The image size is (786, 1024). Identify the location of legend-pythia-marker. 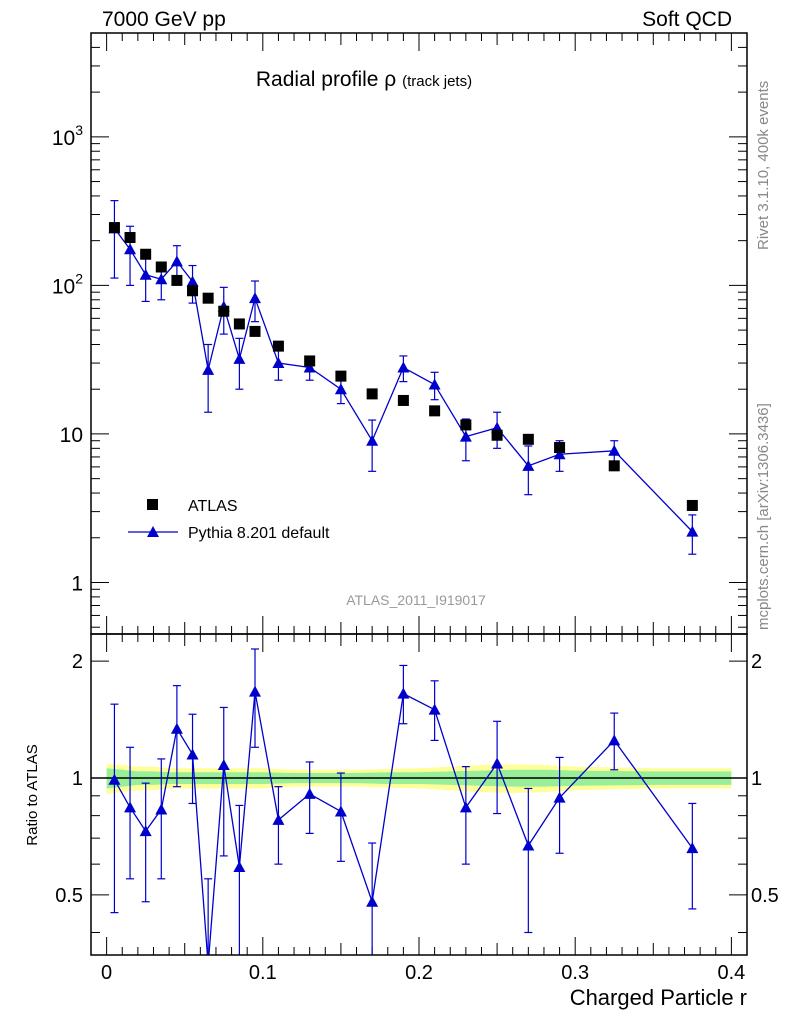
(153, 531).